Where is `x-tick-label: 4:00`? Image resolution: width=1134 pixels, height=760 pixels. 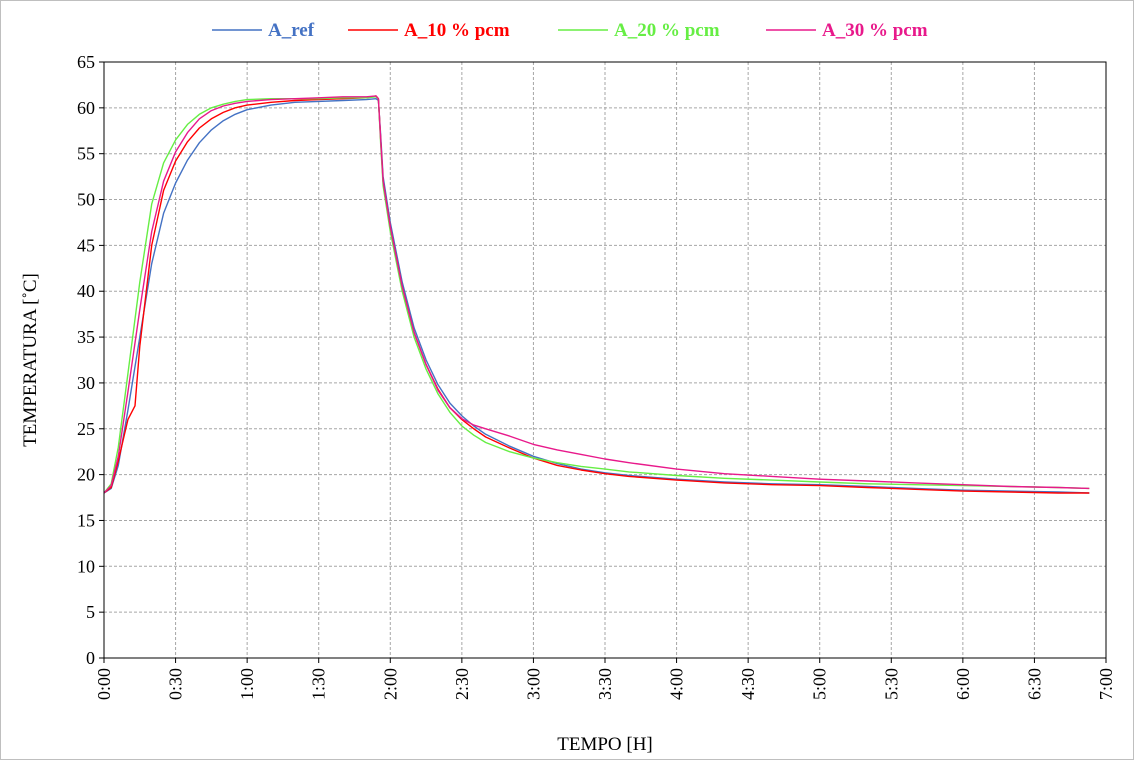 x-tick-label: 4:00 is located at coordinates (677, 684).